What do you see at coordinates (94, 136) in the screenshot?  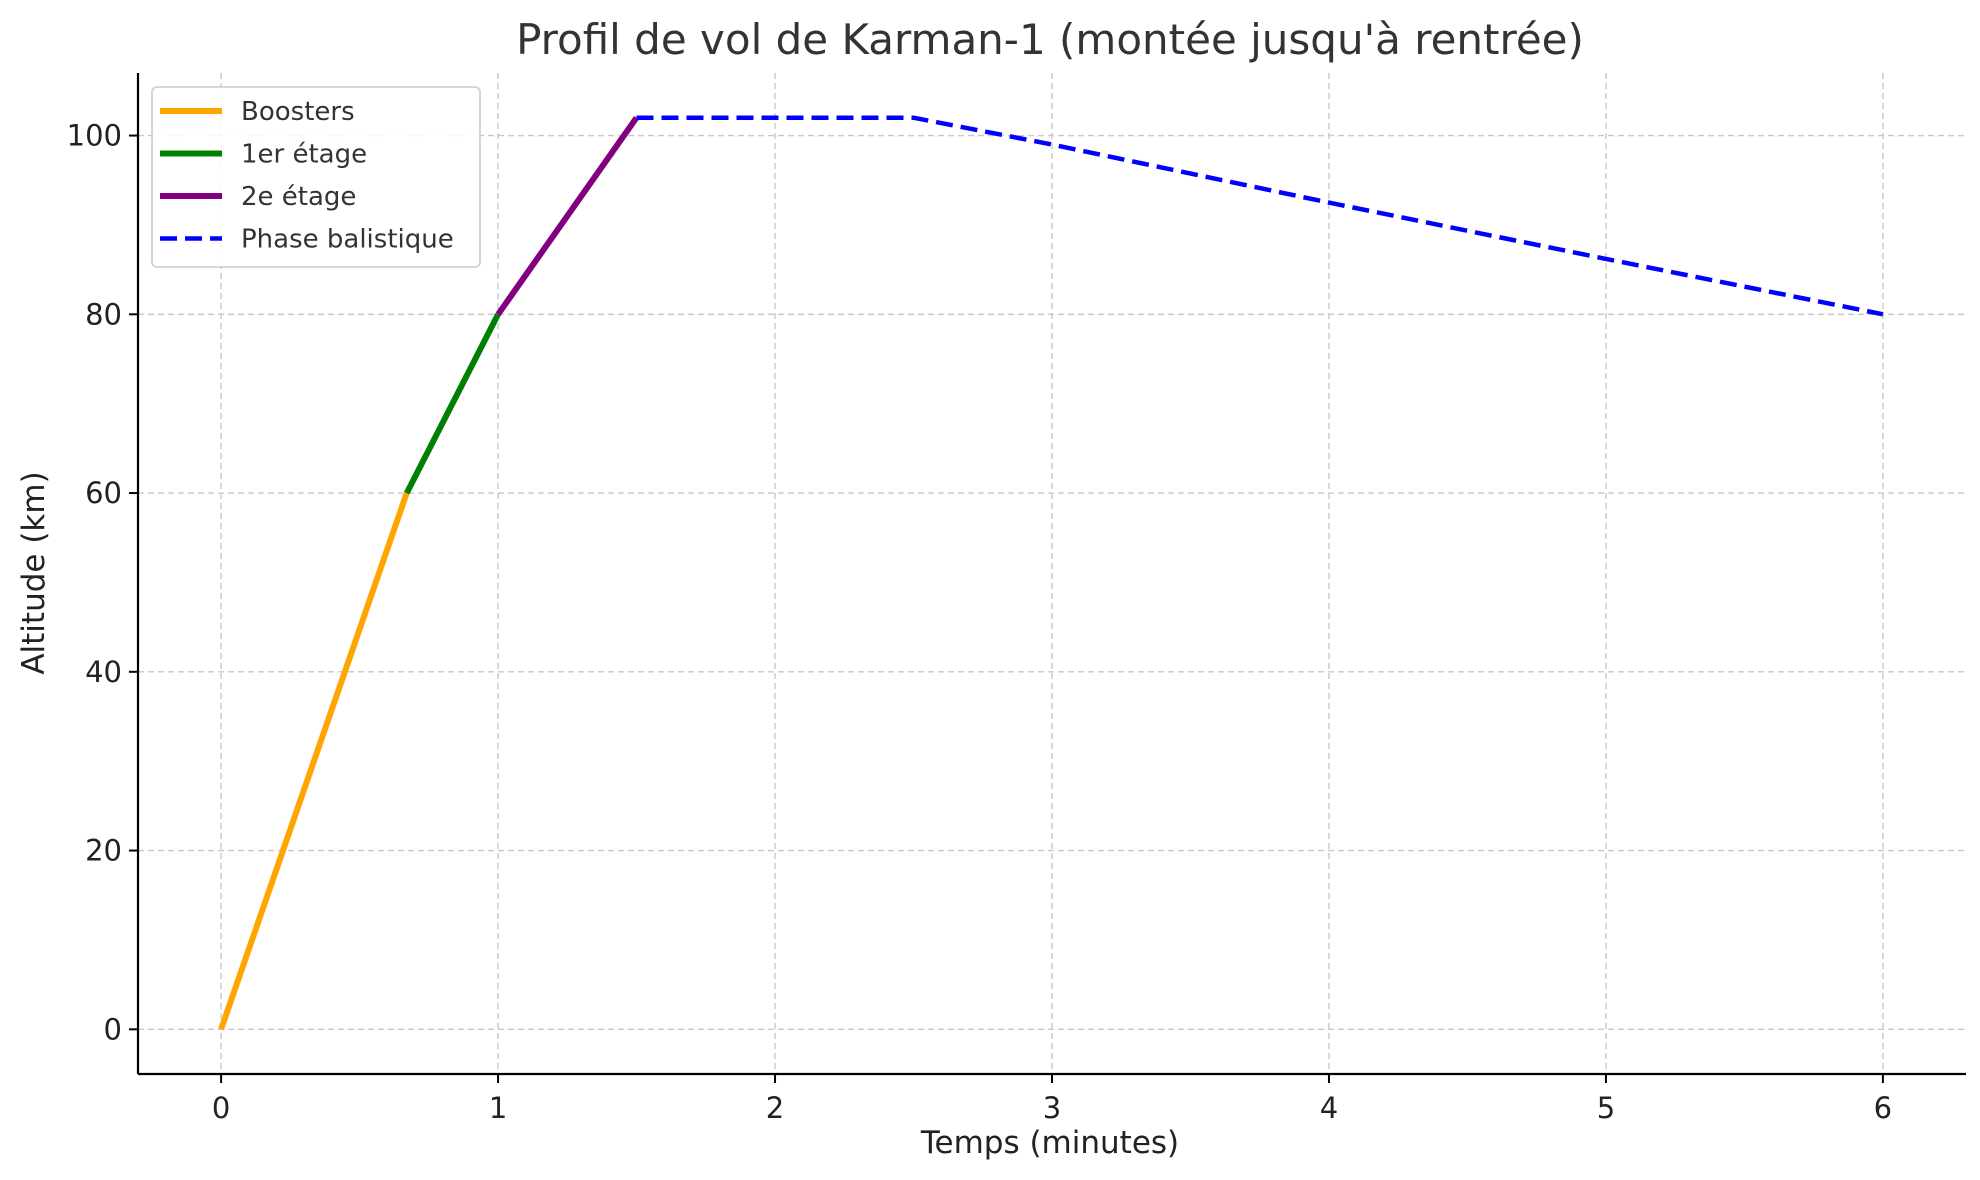 I see `y-tick-label: 100` at bounding box center [94, 136].